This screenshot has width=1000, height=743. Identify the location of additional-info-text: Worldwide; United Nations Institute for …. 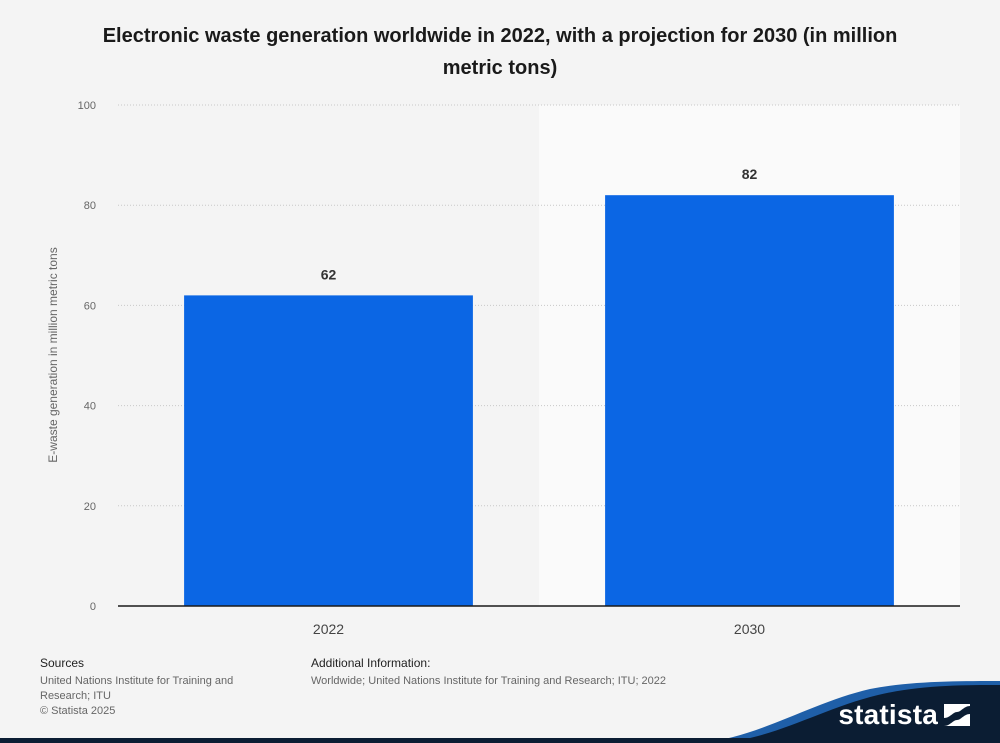
(489, 681).